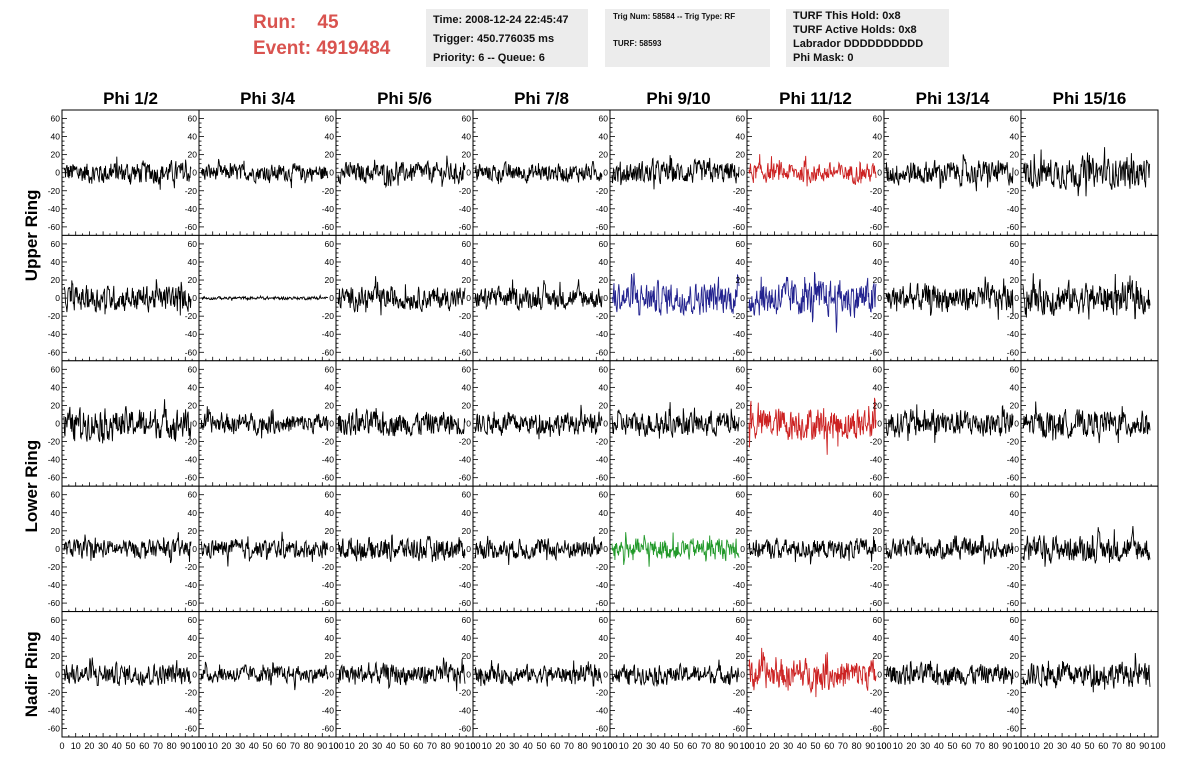  What do you see at coordinates (672, 298) in the screenshot?
I see `panel-r2-c5: -60 -40 -20 0 20 40 60` at bounding box center [672, 298].